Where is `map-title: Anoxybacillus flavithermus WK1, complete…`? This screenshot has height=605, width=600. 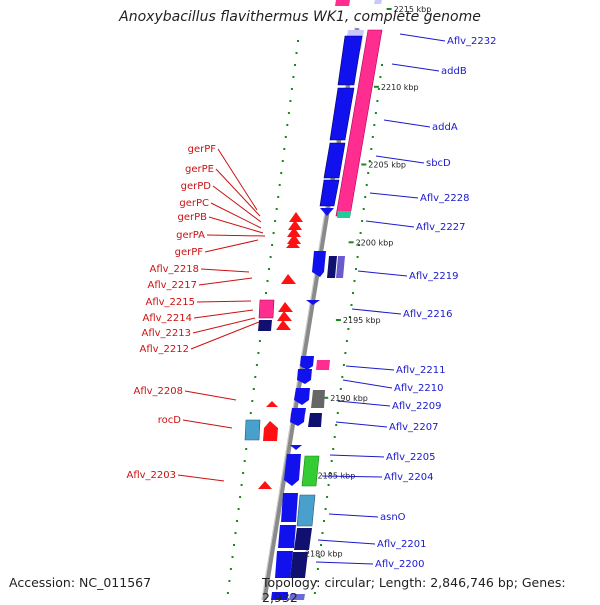
map-title: Anoxybacillus flavithermus WK1, complete… is located at coordinates (300, 17).